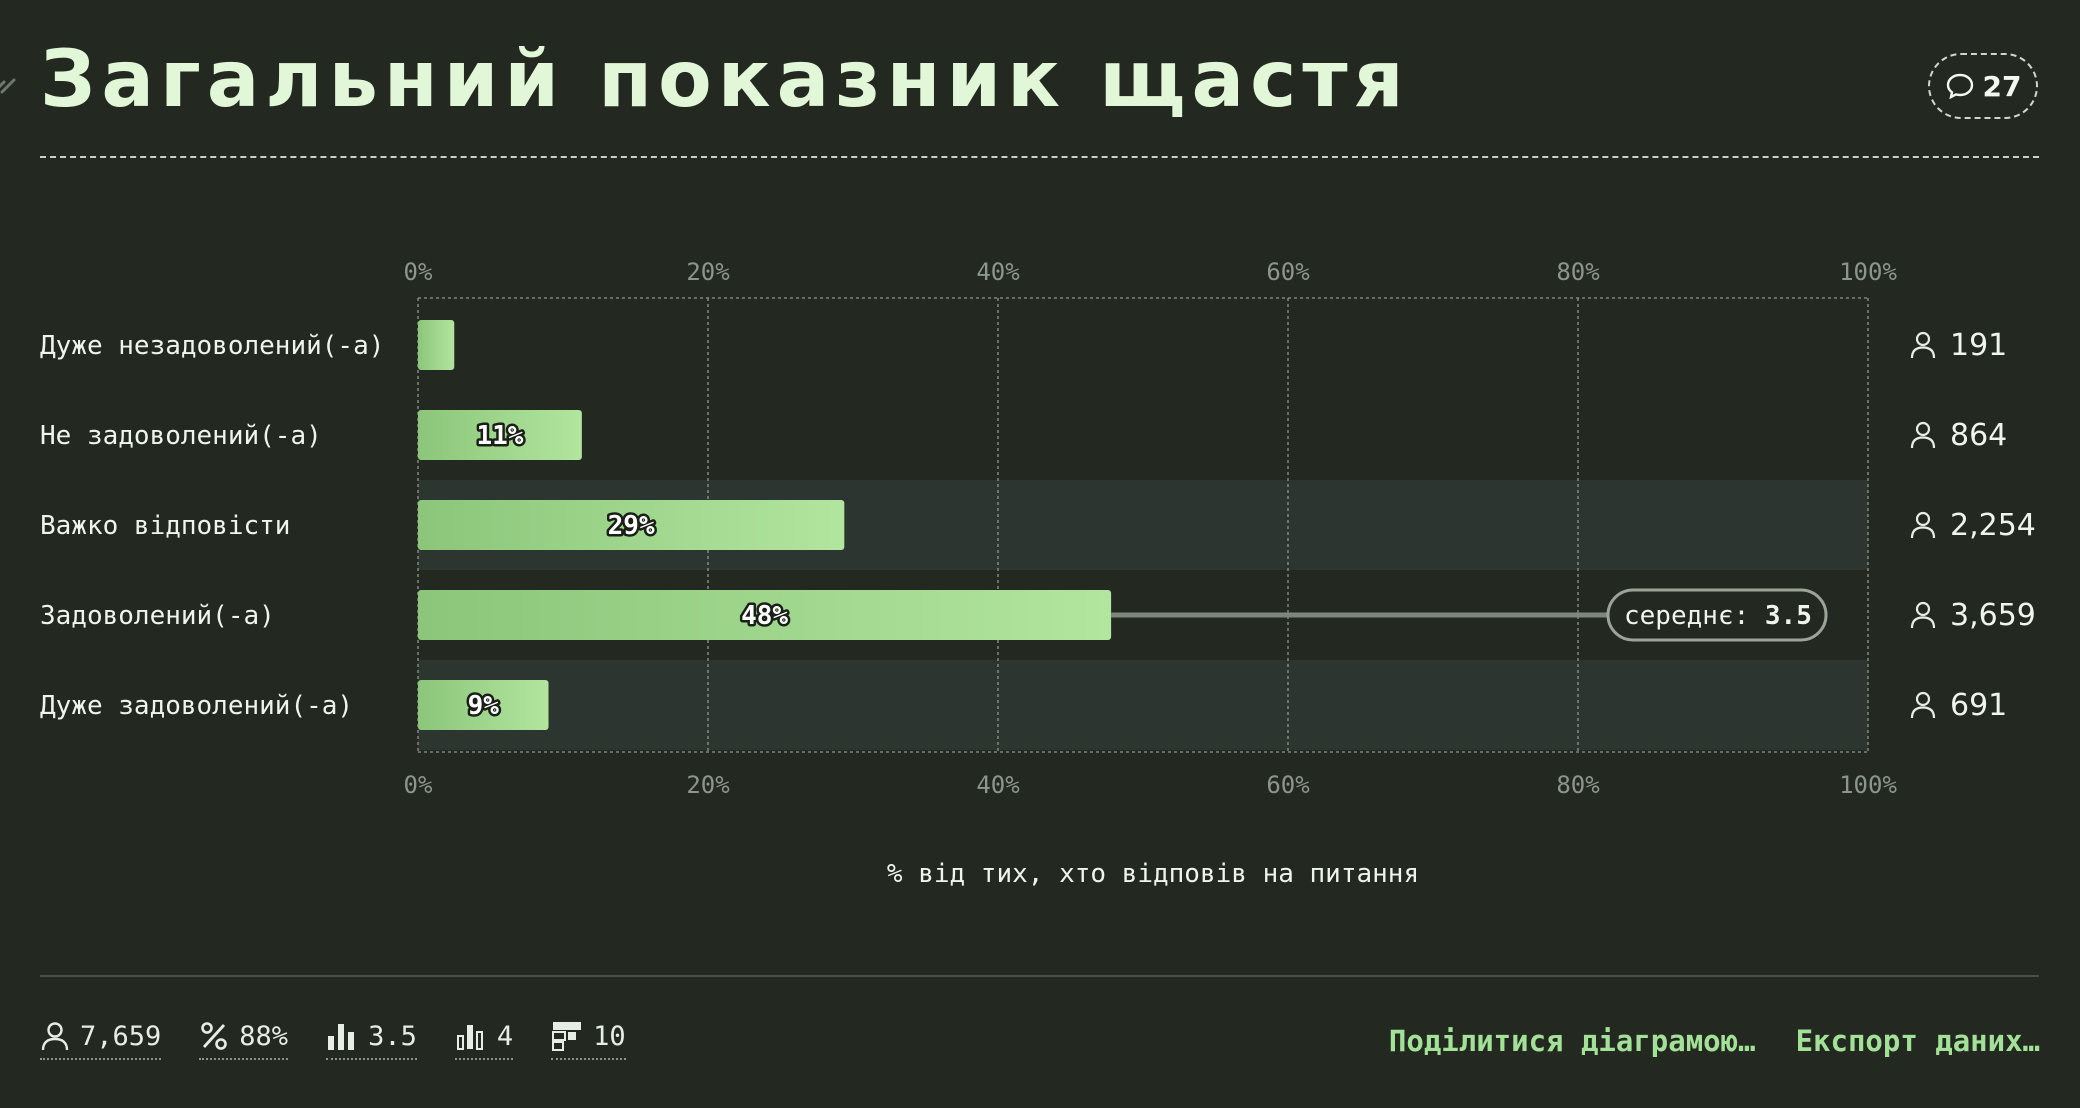 The width and height of the screenshot is (2080, 1108). Describe the element at coordinates (1978, 435) in the screenshot. I see `respondent-count: 864` at that location.